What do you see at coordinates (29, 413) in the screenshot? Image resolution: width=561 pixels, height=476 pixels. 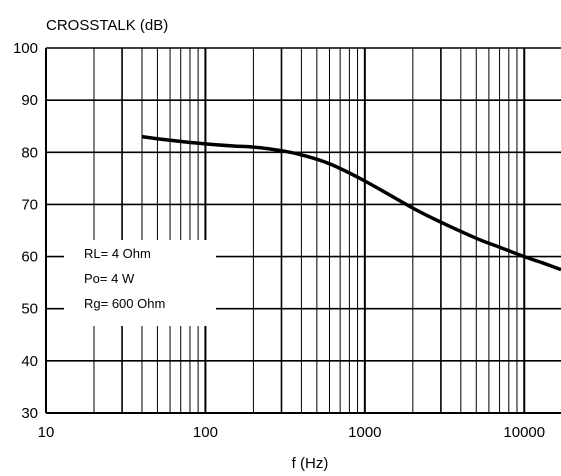 I see `y-tick-label: 30` at bounding box center [29, 413].